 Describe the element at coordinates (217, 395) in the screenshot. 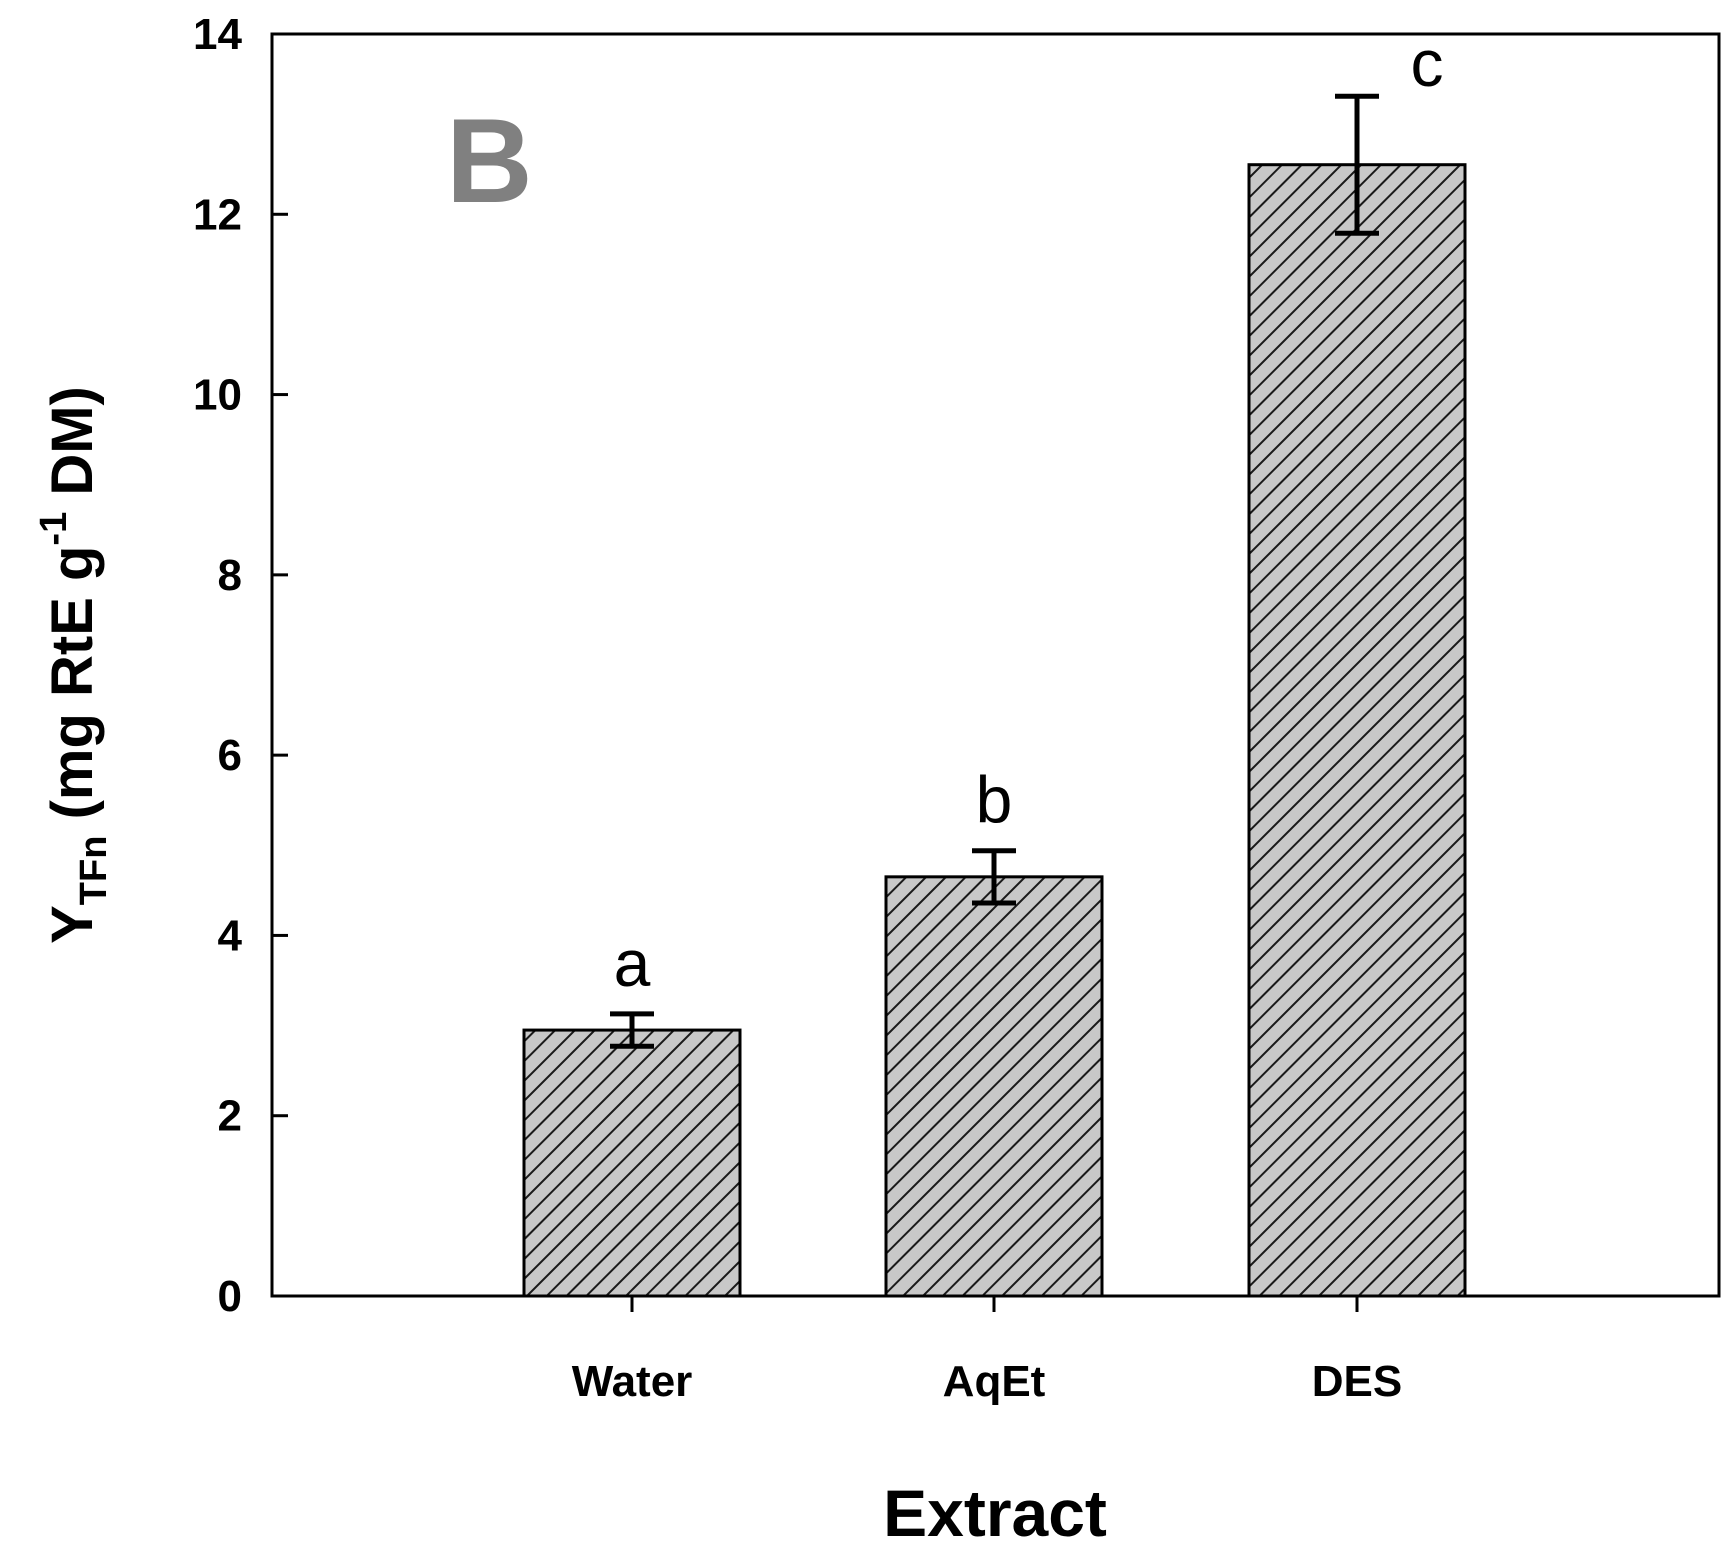

I see `y-tick-label: 10` at that location.